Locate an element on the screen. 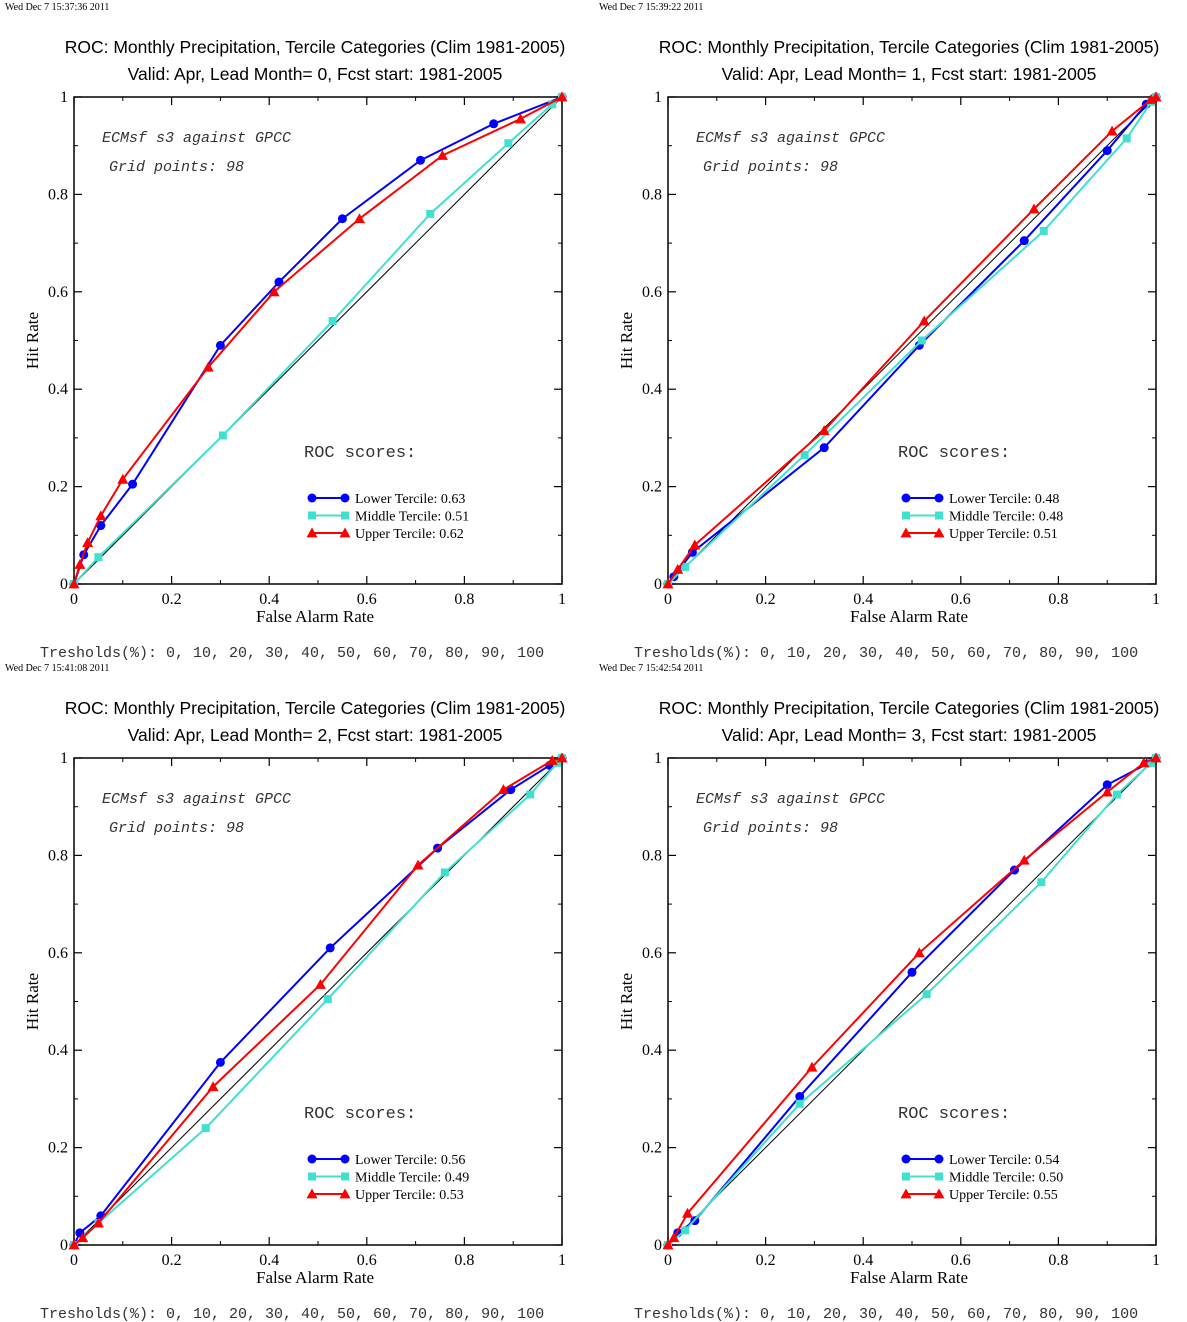 This screenshot has height=1322, width=1187. x-tick-label: 0.6 is located at coordinates (367, 1260).